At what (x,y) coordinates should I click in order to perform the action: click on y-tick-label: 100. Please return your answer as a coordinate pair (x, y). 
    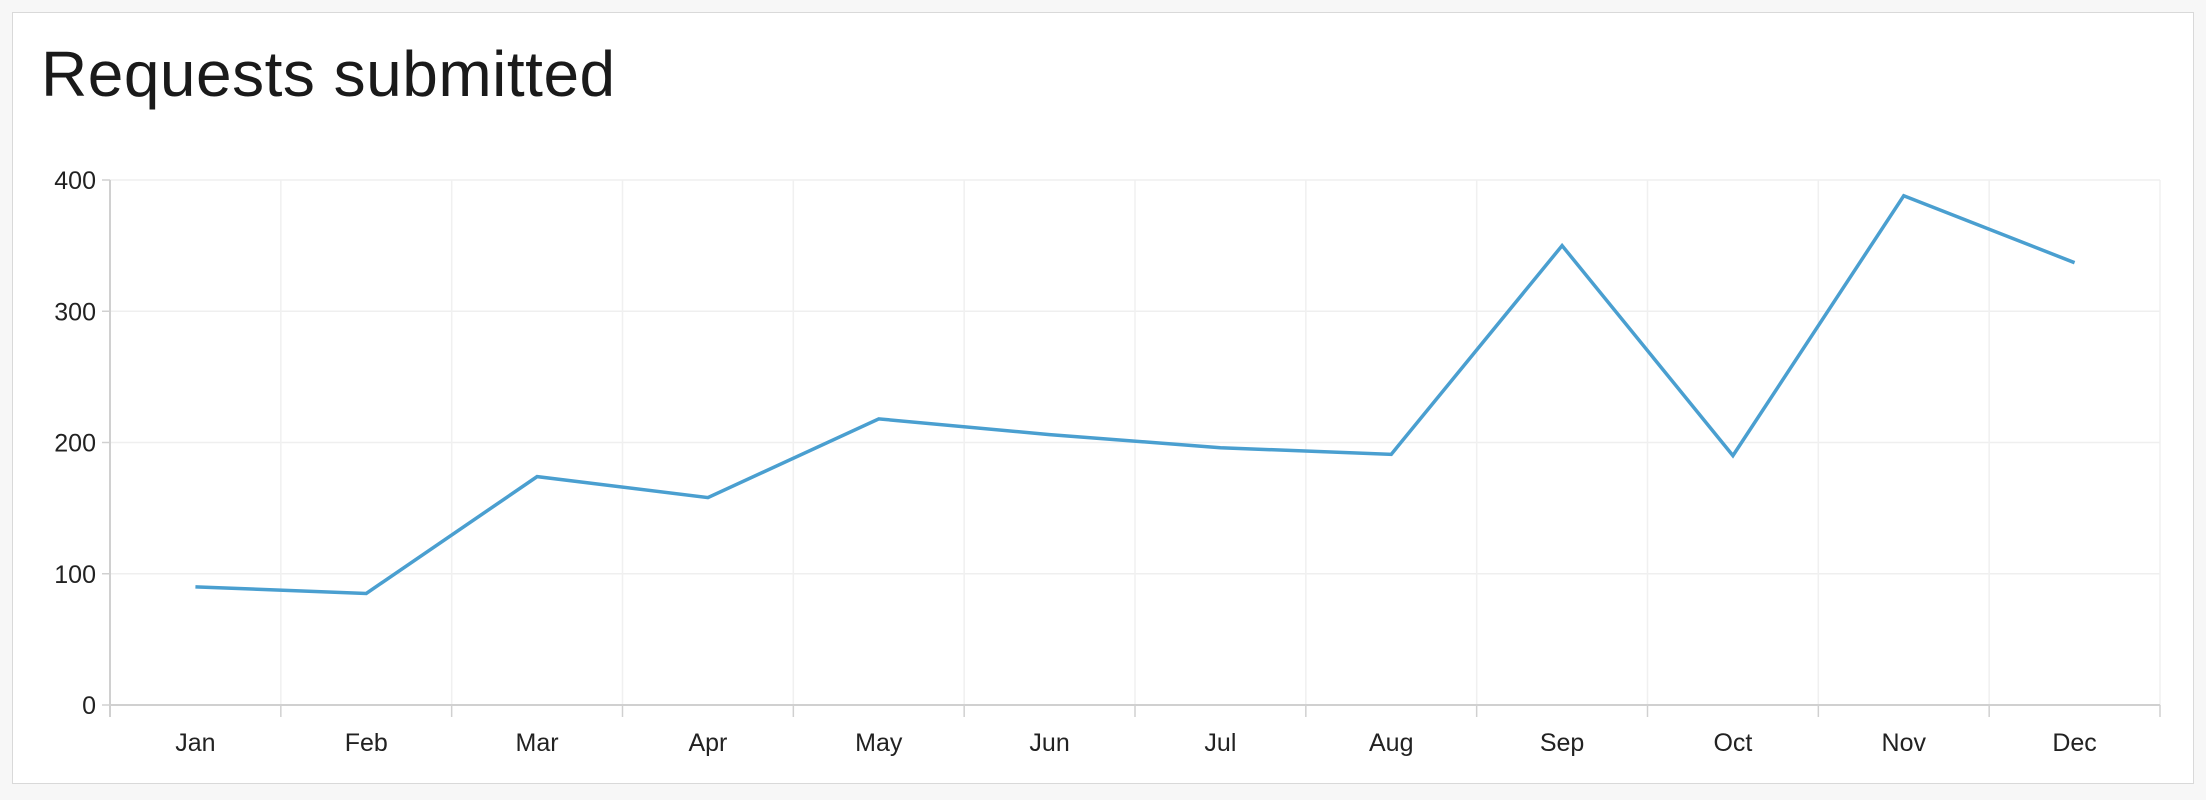
    Looking at the image, I should click on (75, 575).